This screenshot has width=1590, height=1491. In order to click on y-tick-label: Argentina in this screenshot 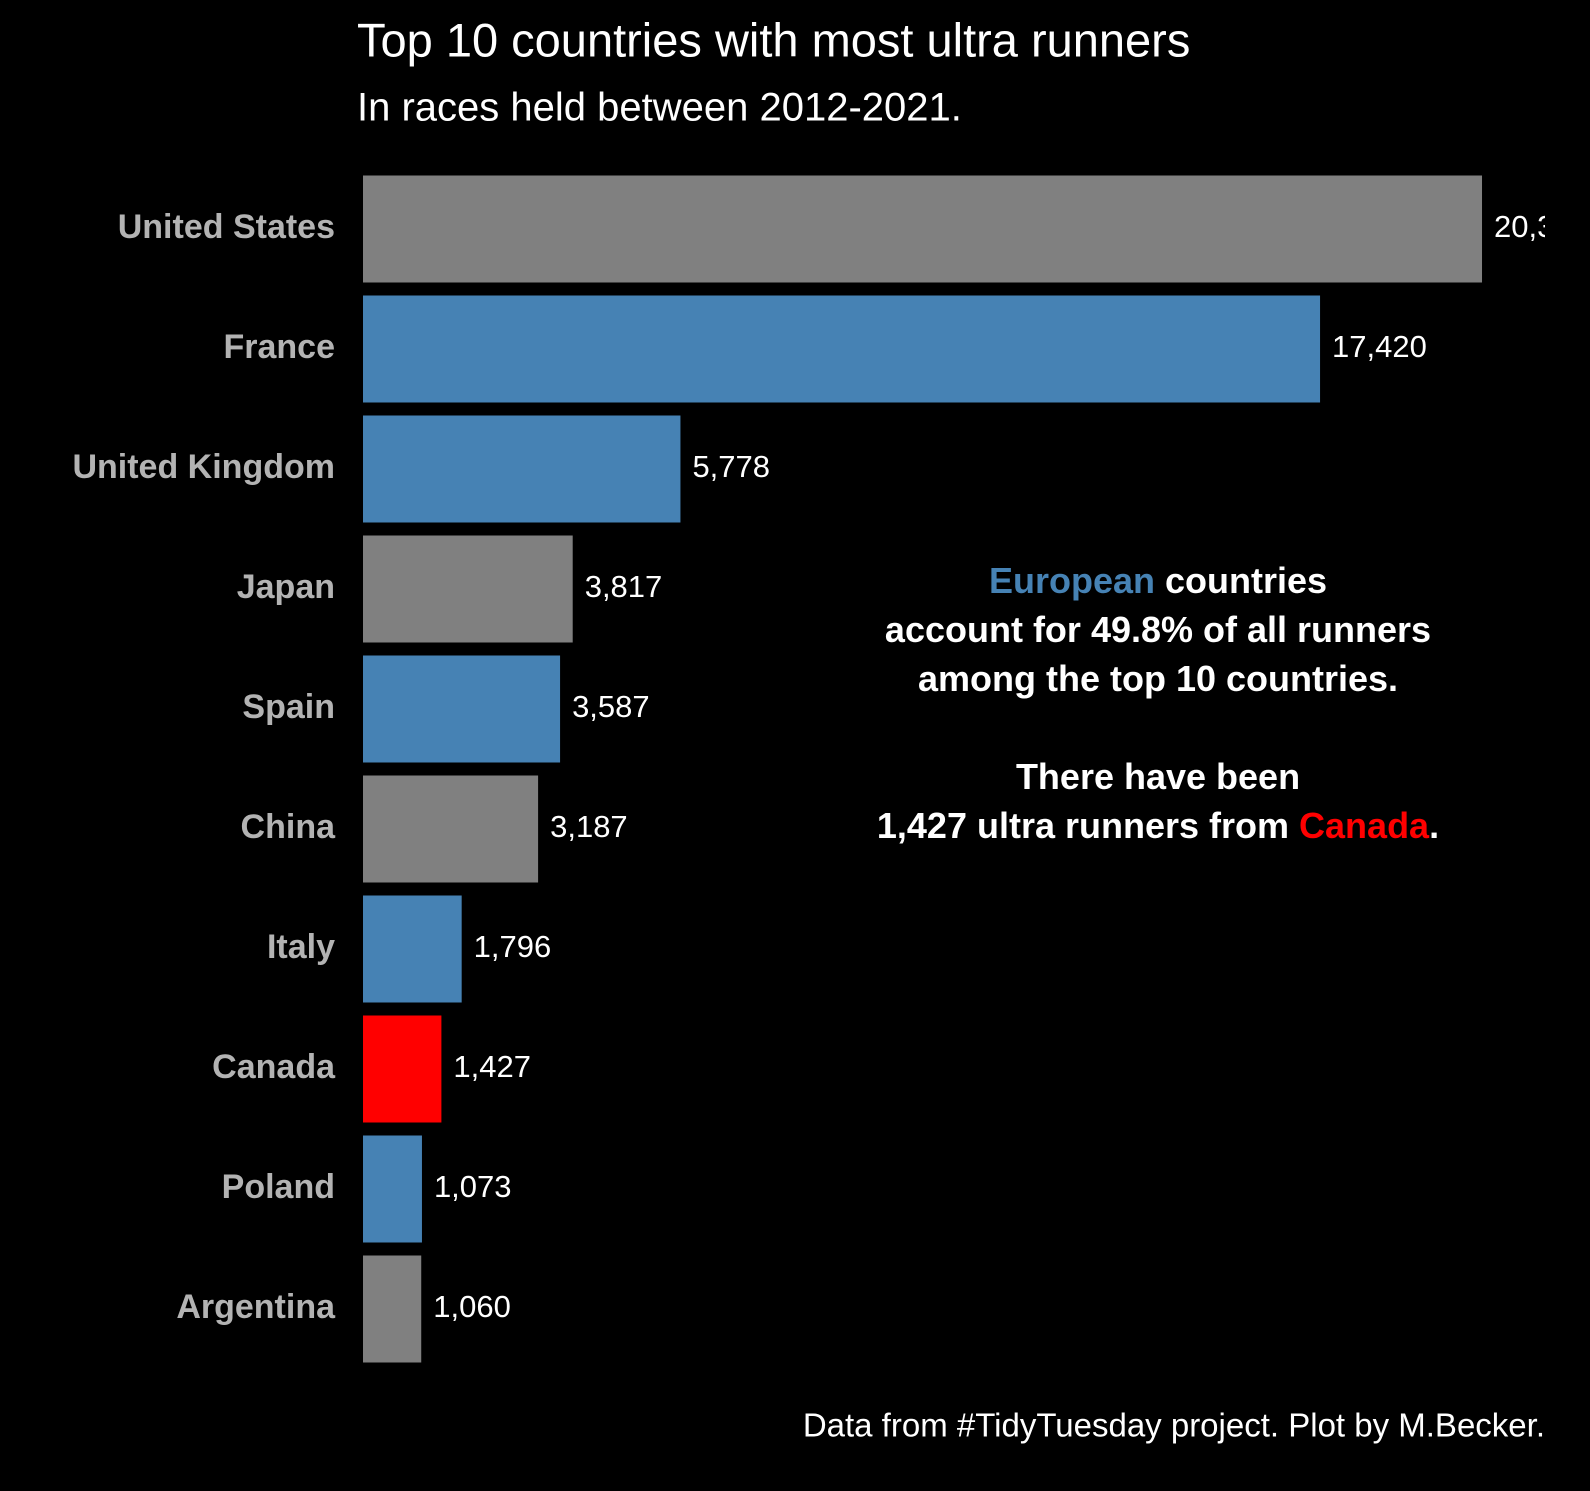, I will do `click(256, 1307)`.